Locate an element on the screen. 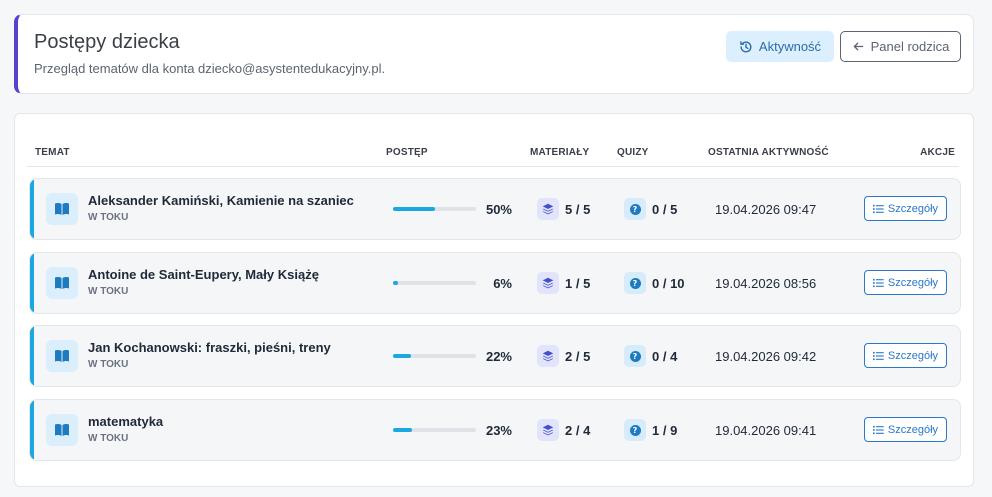 The image size is (992, 497). column-header-actions: AKCJE is located at coordinates (937, 152).